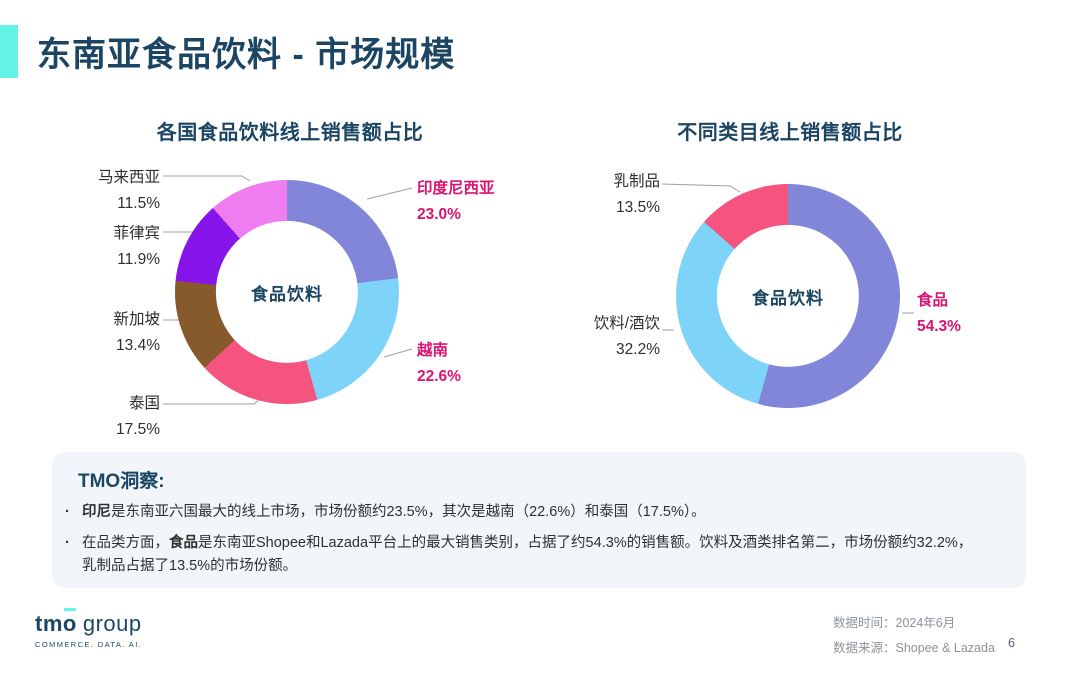 Image resolution: width=1080 pixels, height=675 pixels. I want to click on segment-name: 饮料/酒饮, so click(626, 323).